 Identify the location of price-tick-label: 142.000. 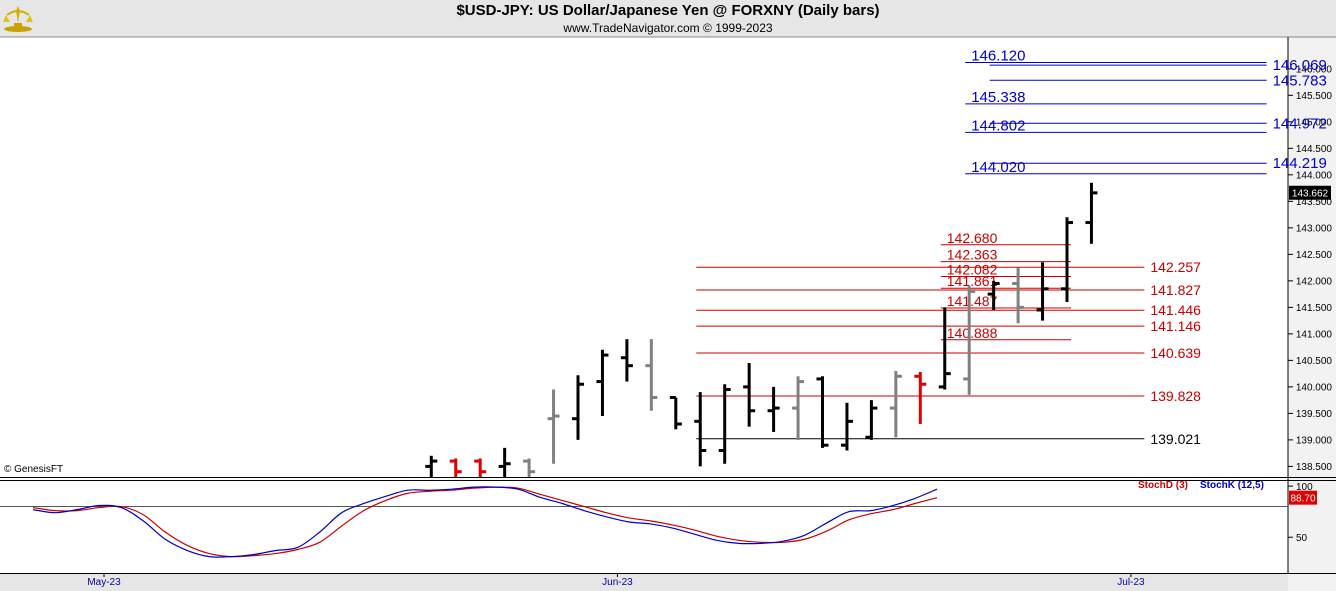
(1314, 281).